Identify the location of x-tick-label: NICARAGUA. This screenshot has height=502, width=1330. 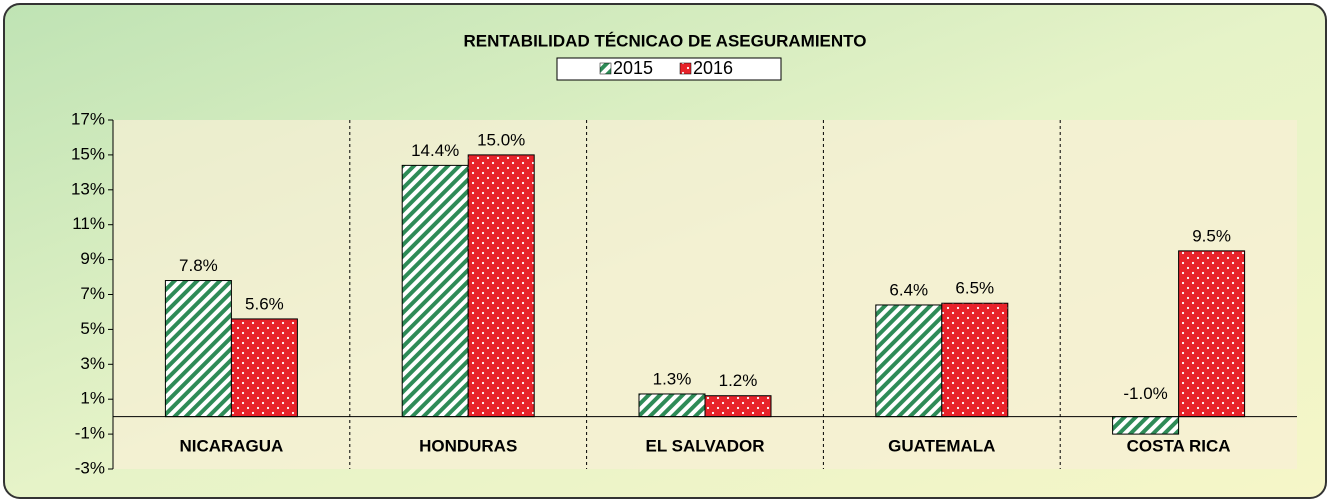
(231, 445).